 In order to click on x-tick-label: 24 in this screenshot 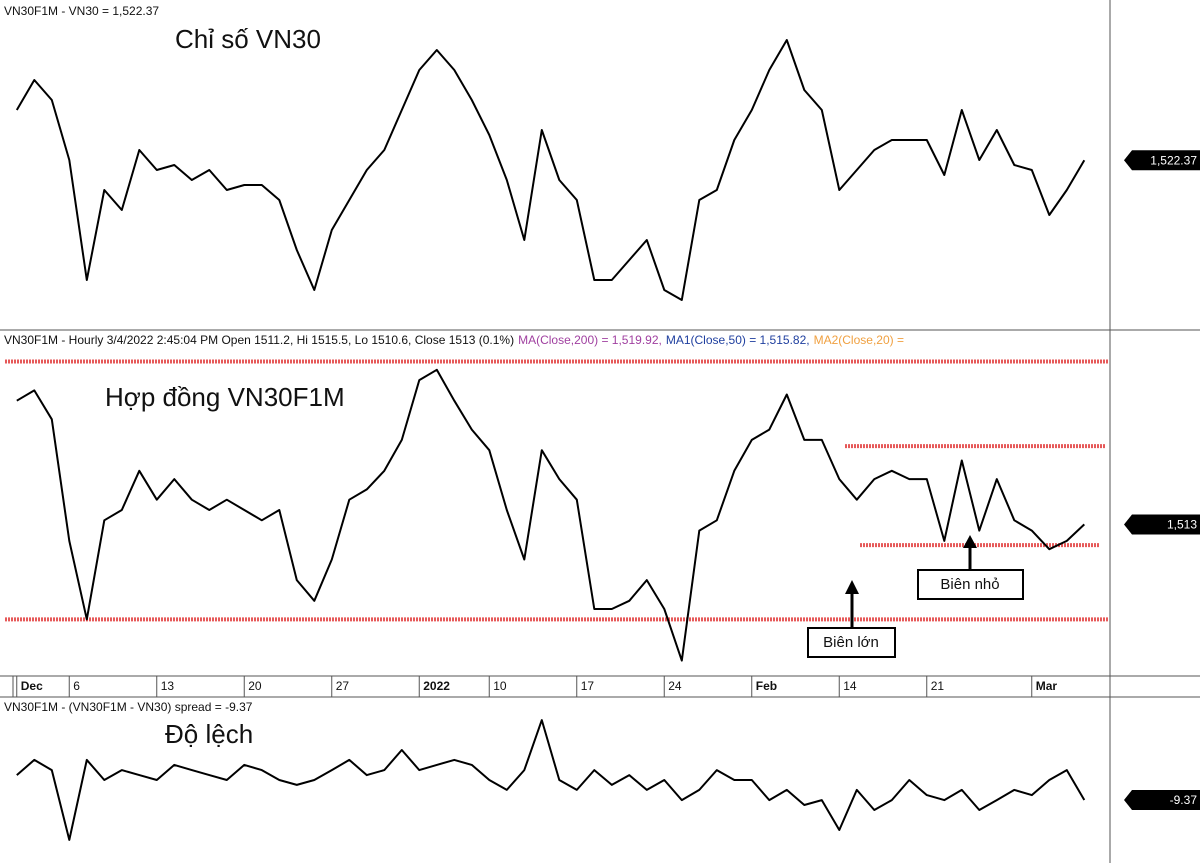, I will do `click(675, 686)`.